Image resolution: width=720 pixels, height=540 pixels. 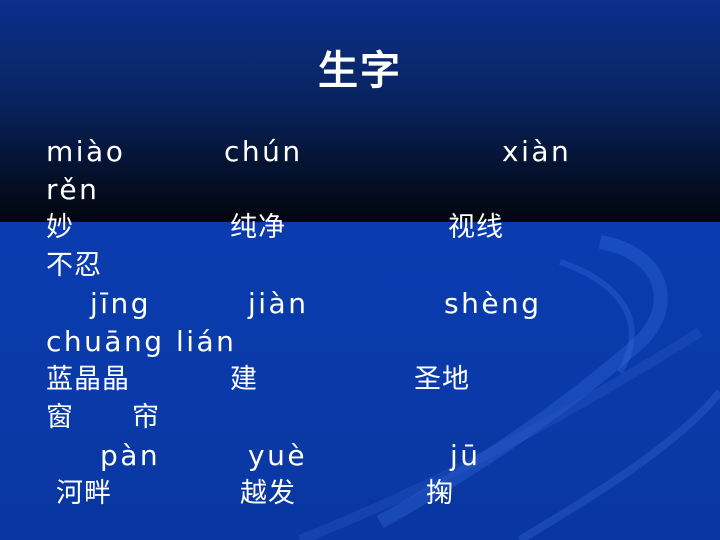 What do you see at coordinates (258, 227) in the screenshot?
I see `hanzi-chunjing: 纯净` at bounding box center [258, 227].